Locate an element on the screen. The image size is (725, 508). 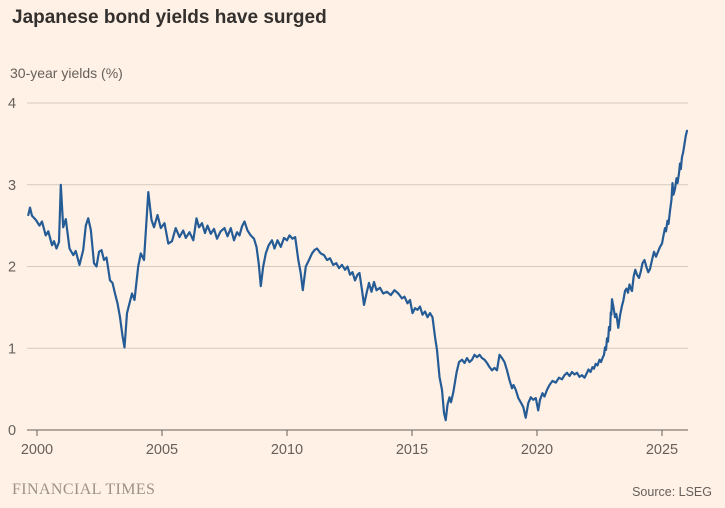
x-axis-tick-label: 2025 is located at coordinates (662, 450).